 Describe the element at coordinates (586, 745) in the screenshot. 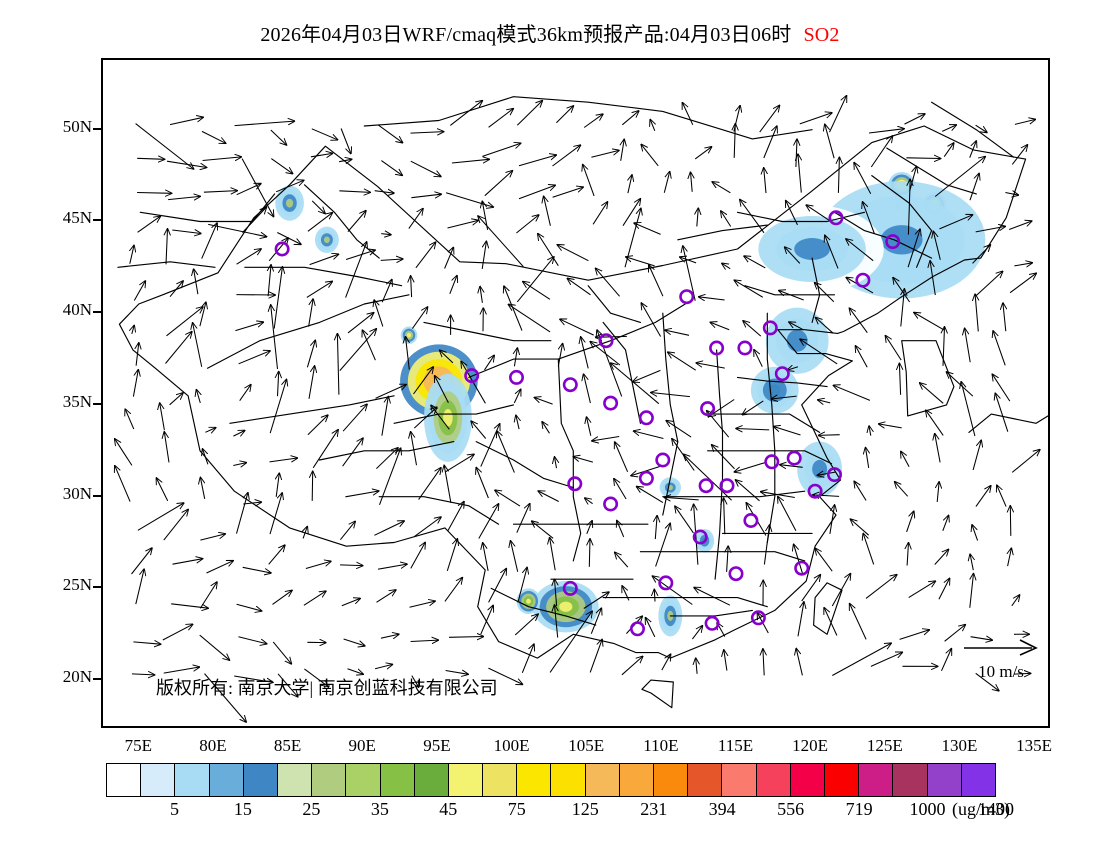

I see `longitude-label: 105E` at that location.